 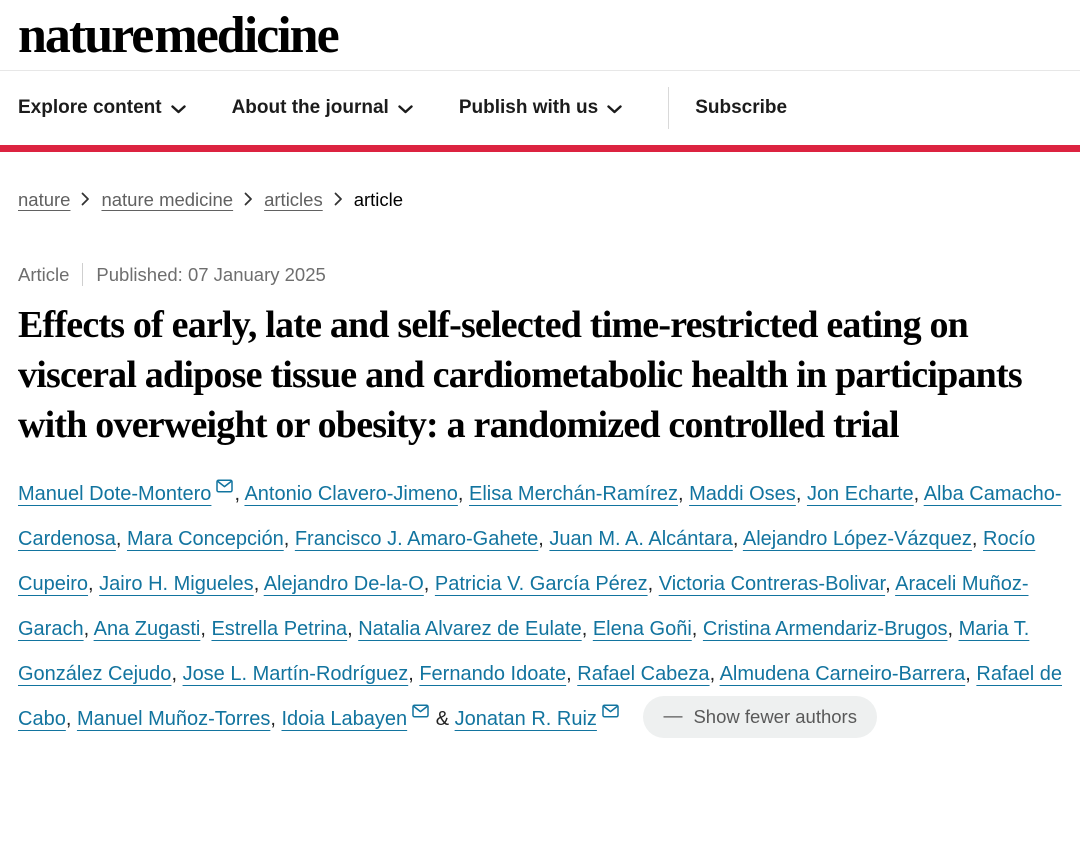 What do you see at coordinates (742, 494) in the screenshot?
I see `author-link: Maddi Oses` at bounding box center [742, 494].